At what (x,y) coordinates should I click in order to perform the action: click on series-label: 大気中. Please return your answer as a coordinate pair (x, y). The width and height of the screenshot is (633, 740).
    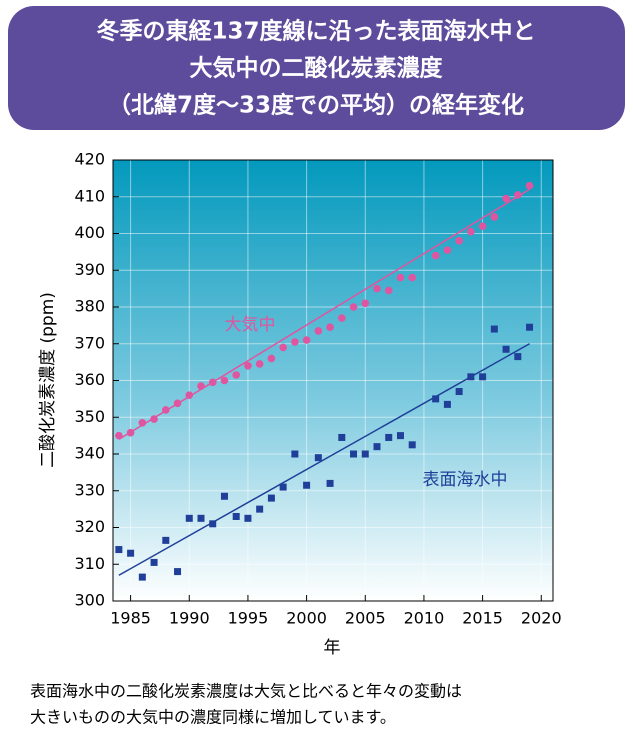
    Looking at the image, I should click on (250, 325).